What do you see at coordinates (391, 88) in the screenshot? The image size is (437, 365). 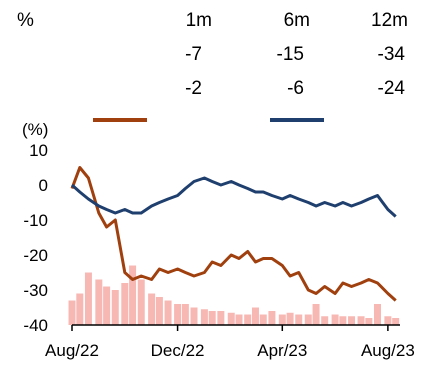 I see `row2-12m-value: -24` at bounding box center [391, 88].